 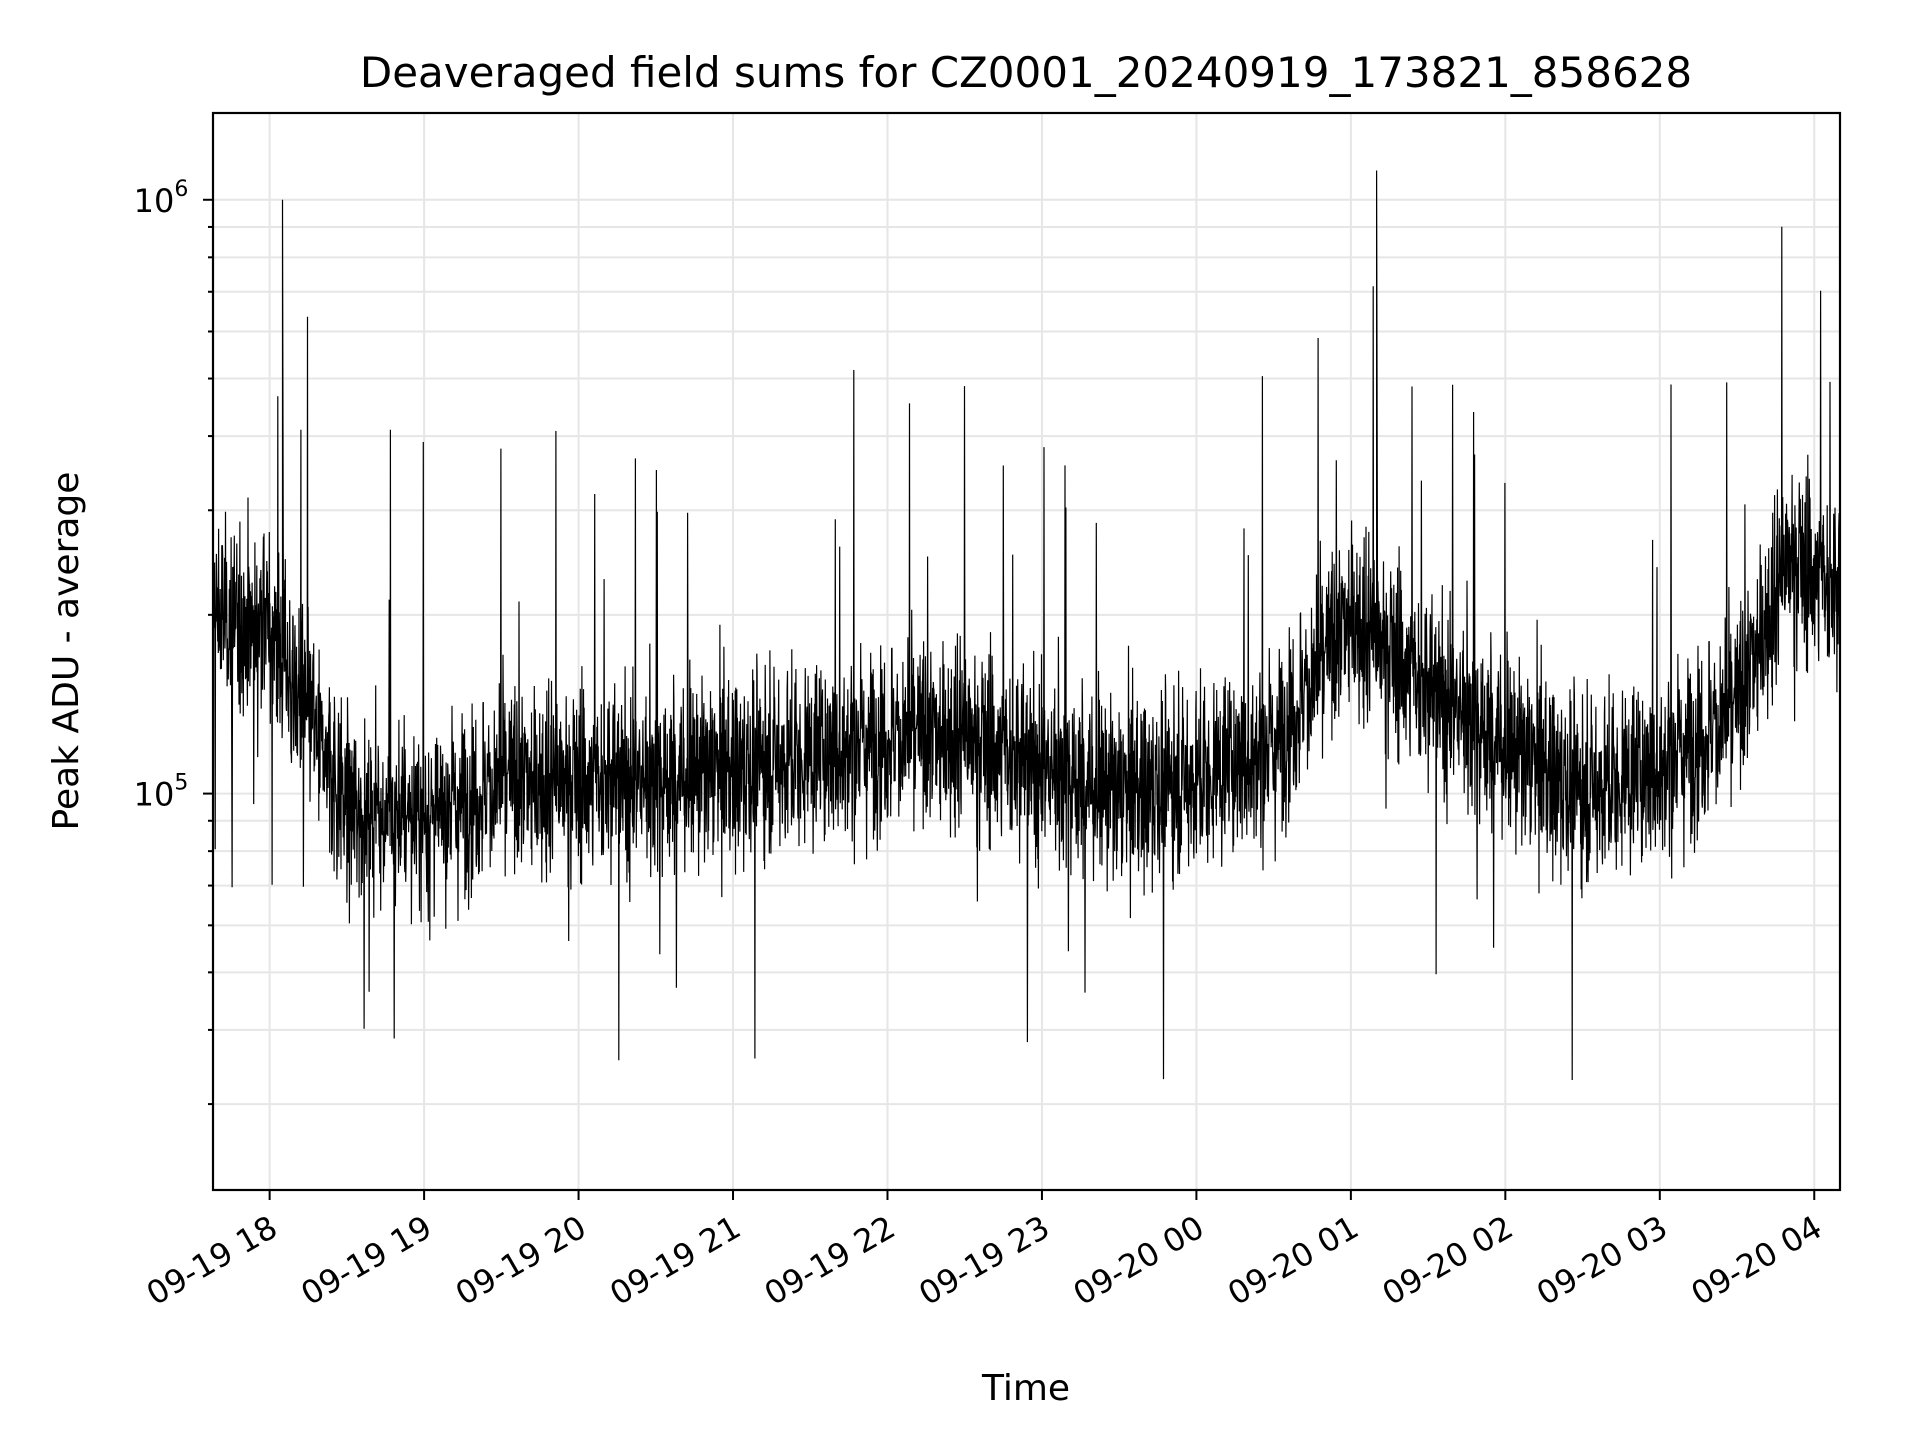 What do you see at coordinates (66, 651) in the screenshot?
I see `y-axis-label: Peak ADU - average` at bounding box center [66, 651].